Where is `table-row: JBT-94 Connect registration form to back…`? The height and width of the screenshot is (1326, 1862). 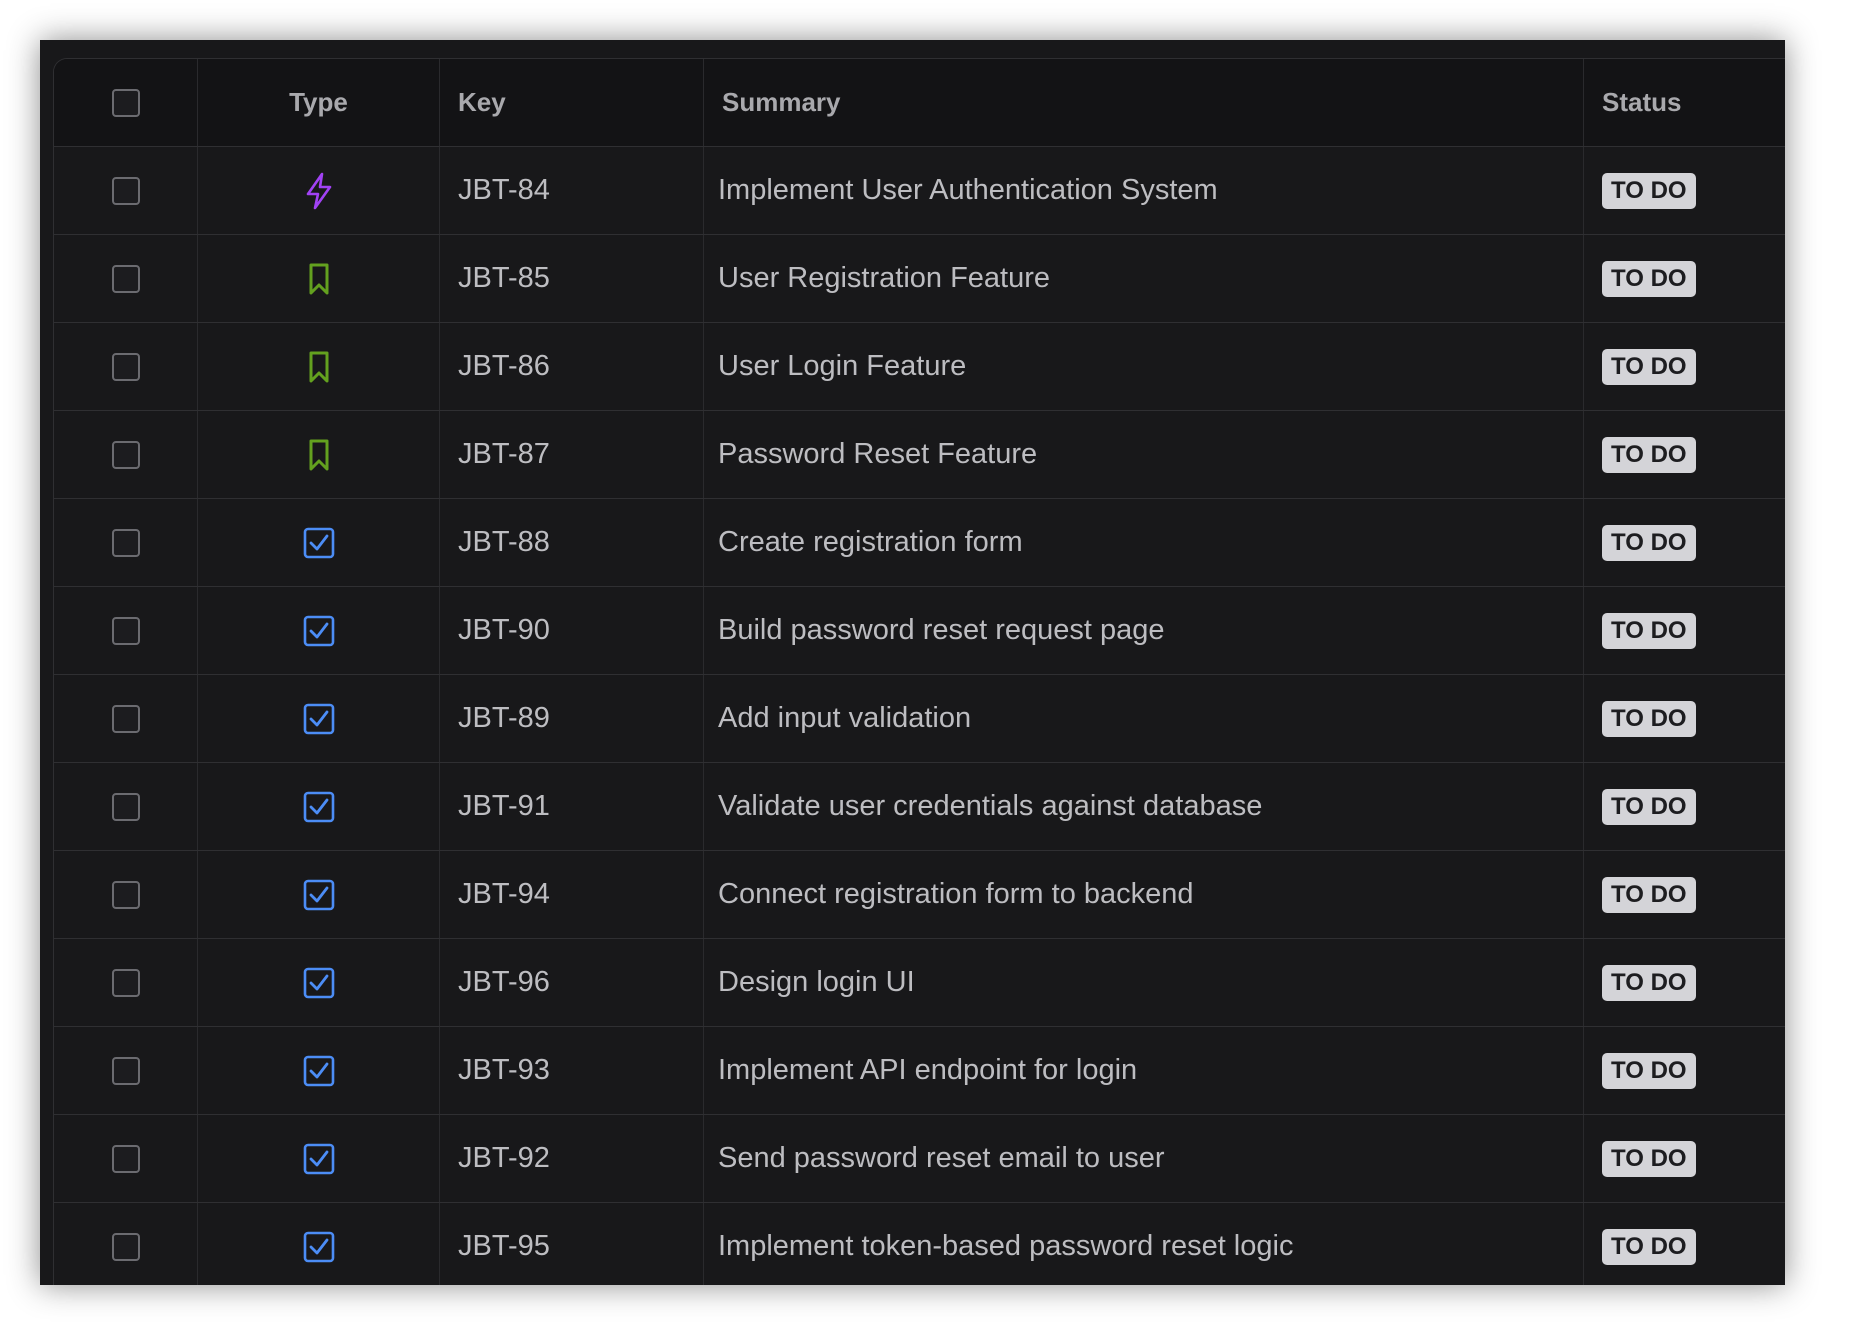 table-row: JBT-94 Connect registration form to back… is located at coordinates (919, 895).